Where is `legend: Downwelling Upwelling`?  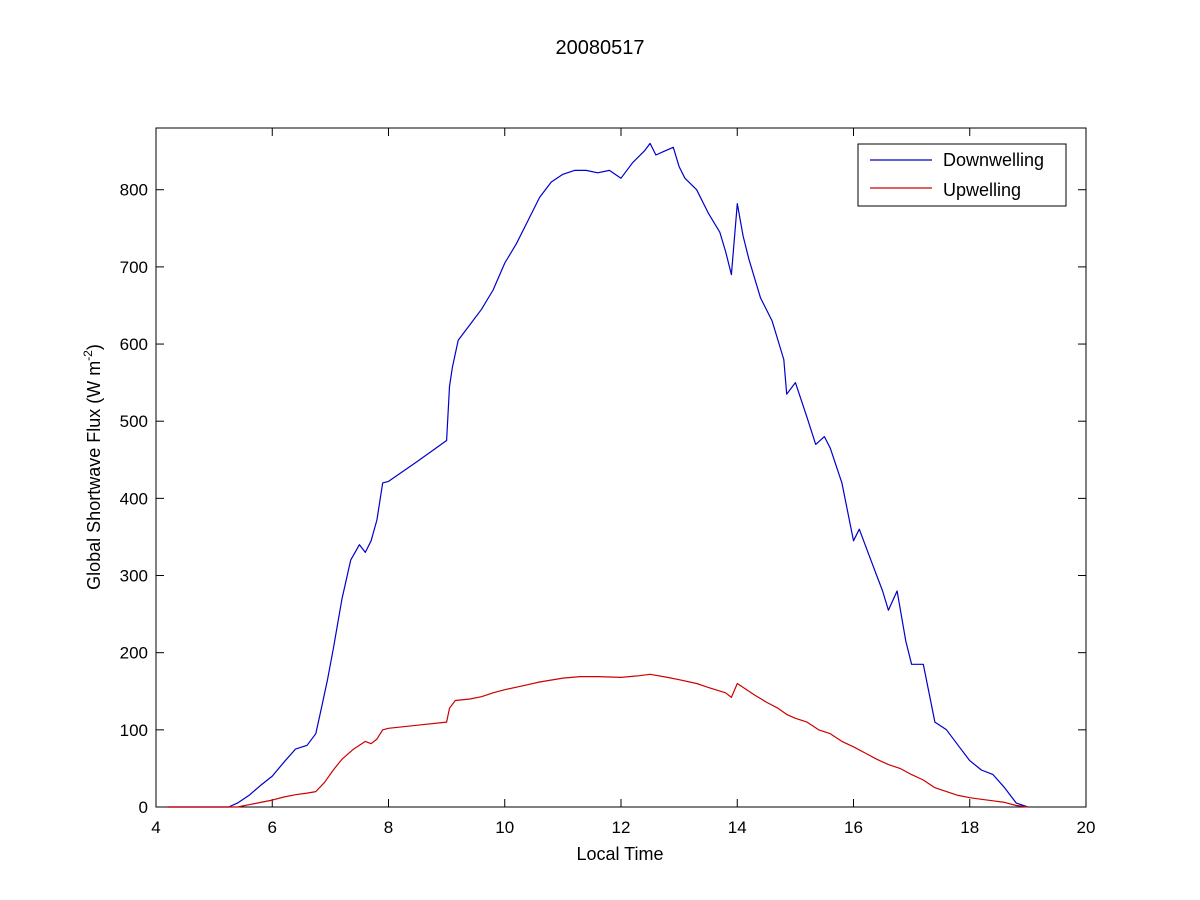 legend: Downwelling Upwelling is located at coordinates (962, 175).